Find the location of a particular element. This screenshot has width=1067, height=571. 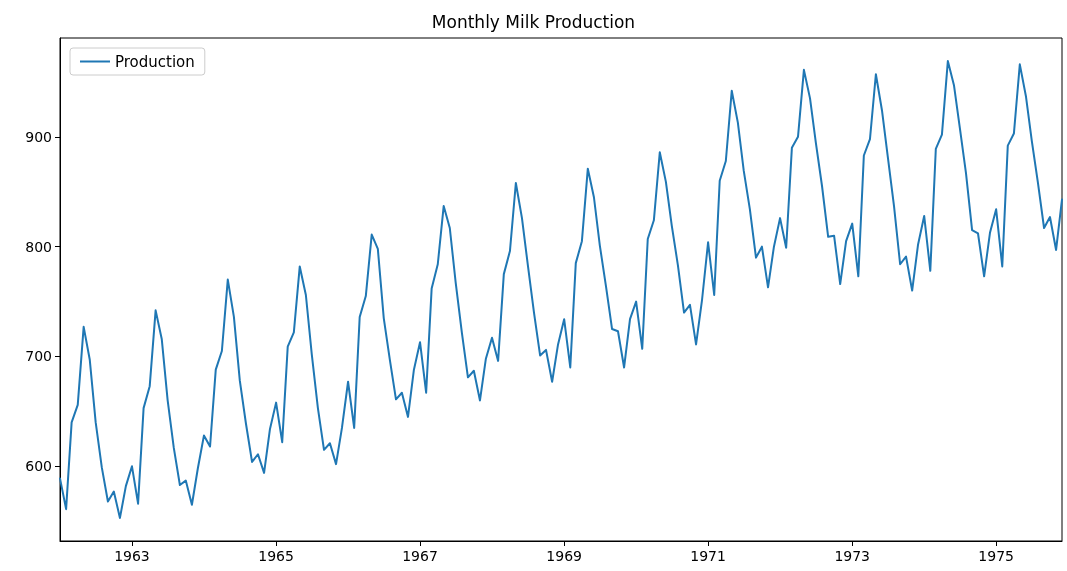

y-tick-label: 600 is located at coordinates (38, 466).